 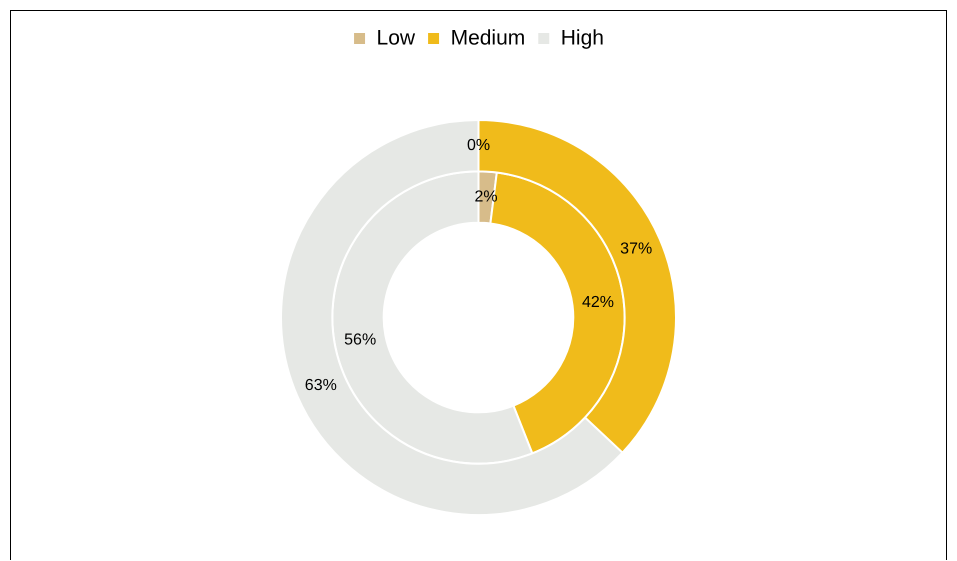 I want to click on legend-label: High, so click(x=582, y=38).